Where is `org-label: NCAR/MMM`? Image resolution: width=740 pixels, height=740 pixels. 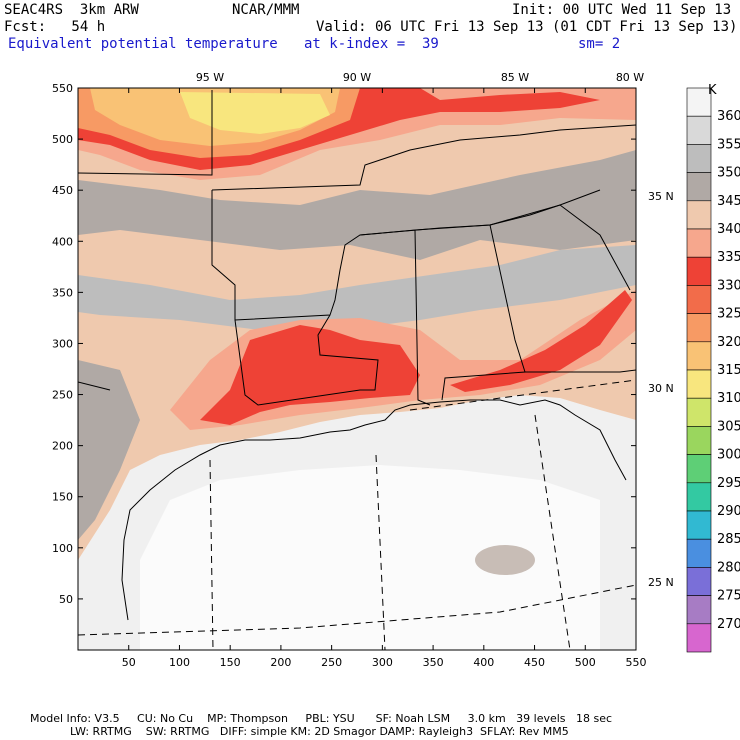
org-label: NCAR/MMM is located at coordinates (266, 10).